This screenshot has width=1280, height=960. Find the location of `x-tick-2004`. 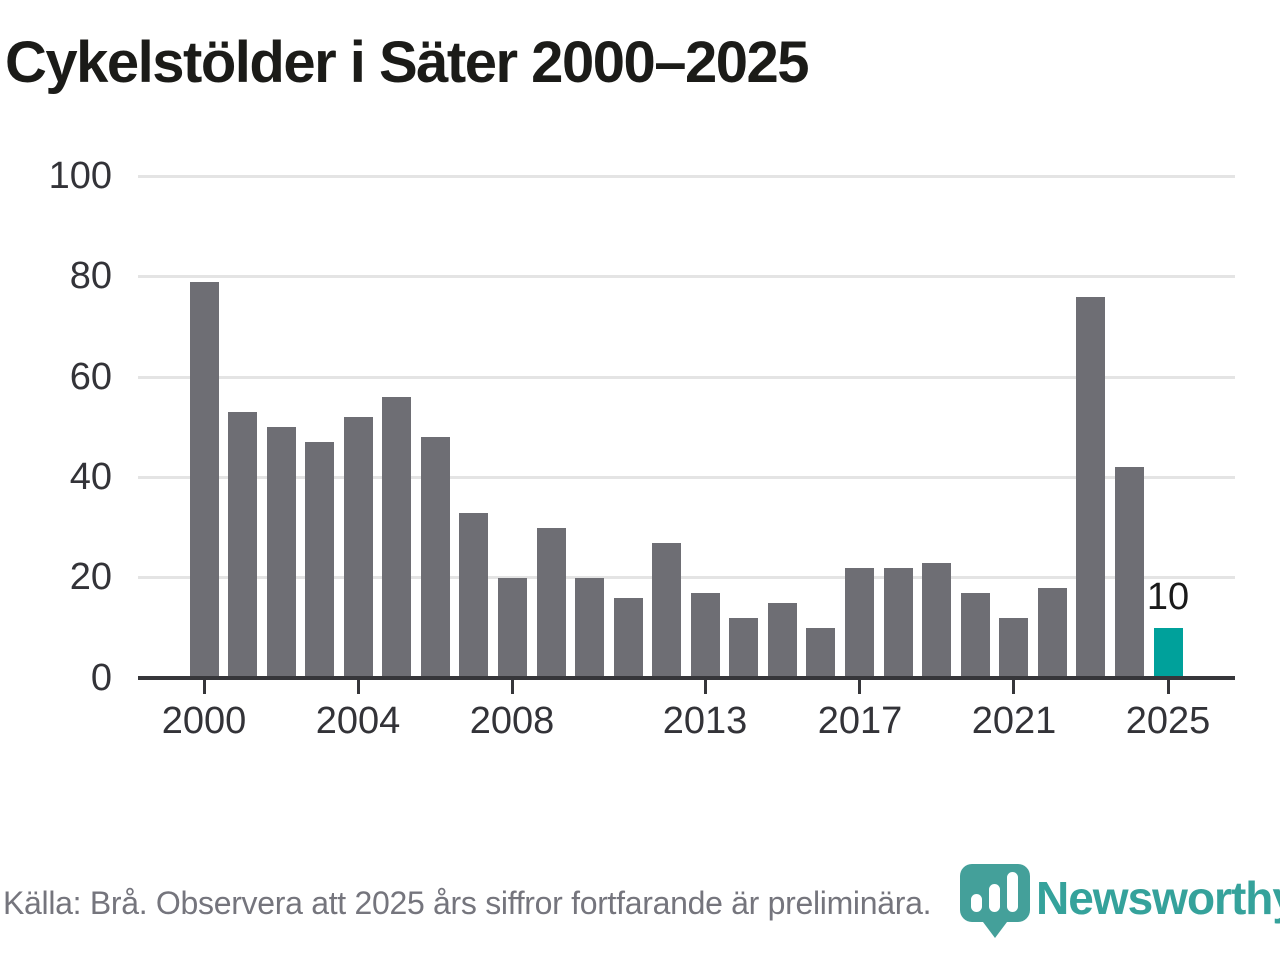

x-tick-2004 is located at coordinates (358, 687).